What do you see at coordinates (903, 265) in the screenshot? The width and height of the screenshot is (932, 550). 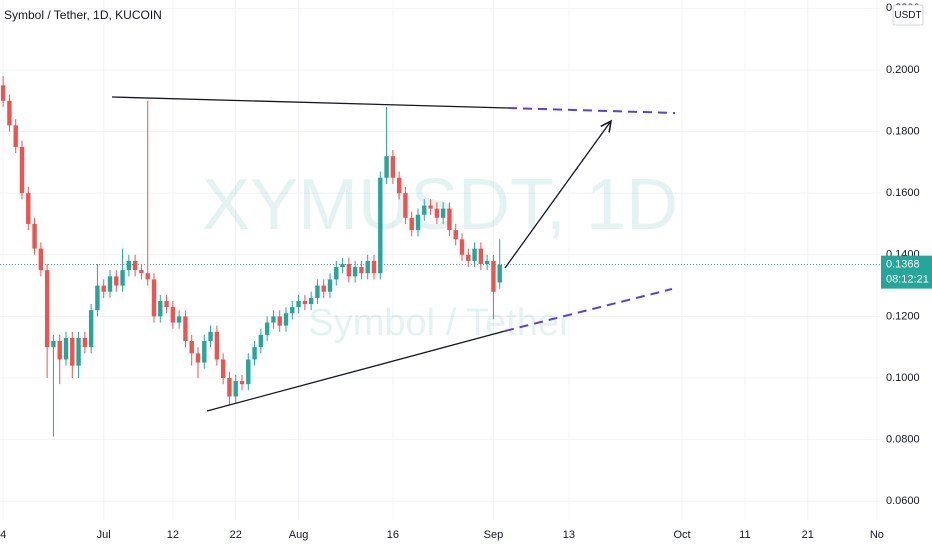 I see `last-price-label: 0.1368` at bounding box center [903, 265].